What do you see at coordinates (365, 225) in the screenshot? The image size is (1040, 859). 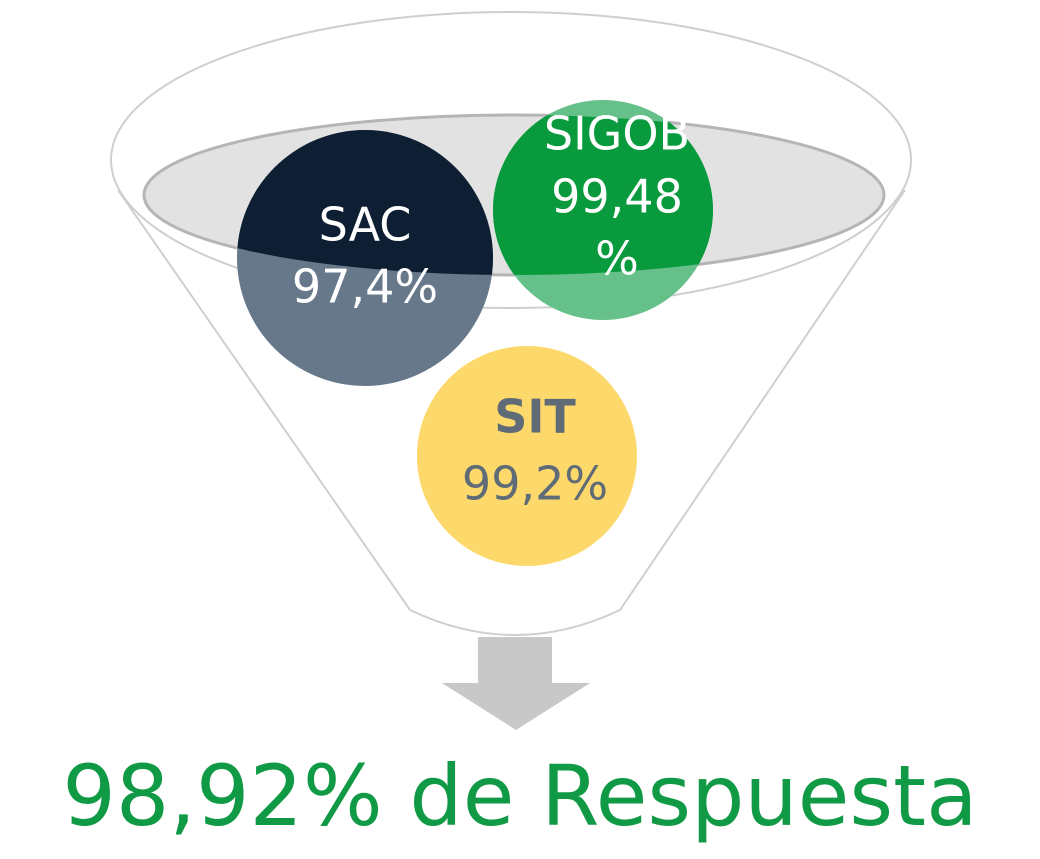 I see `node-label: SAC` at bounding box center [365, 225].